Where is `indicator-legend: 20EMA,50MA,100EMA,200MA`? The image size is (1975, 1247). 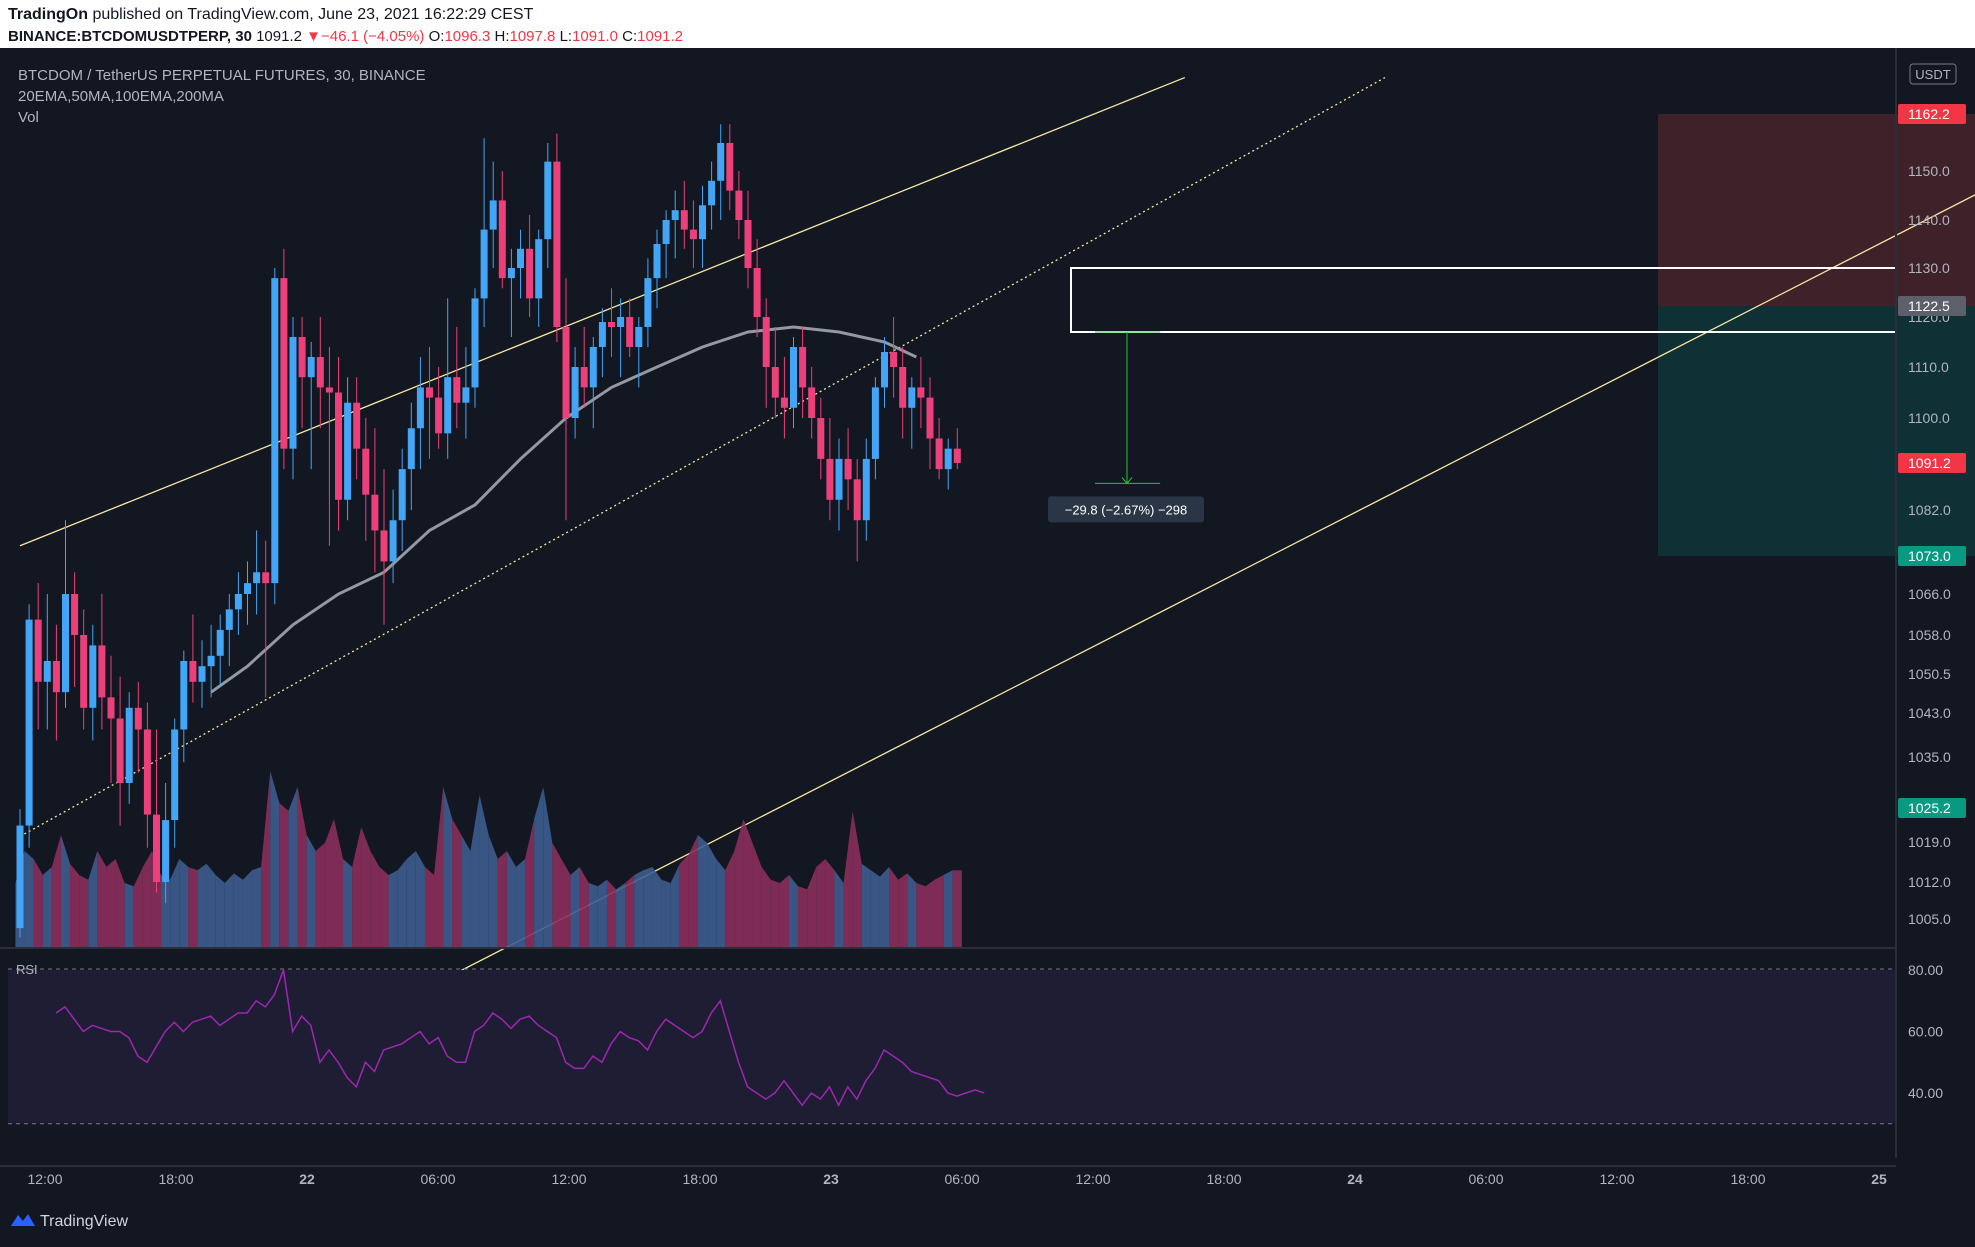 indicator-legend: 20EMA,50MA,100EMA,200MA is located at coordinates (121, 96).